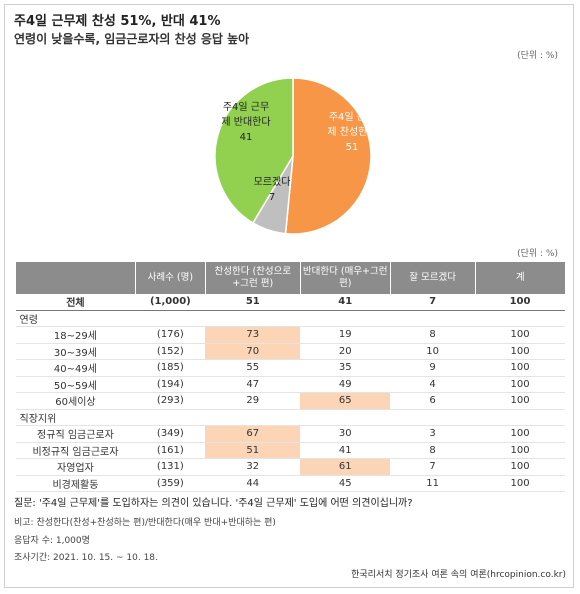 The height and width of the screenshot is (594, 580). I want to click on table-row: 50~59세 (194) 47 49 4 100, so click(290, 384).